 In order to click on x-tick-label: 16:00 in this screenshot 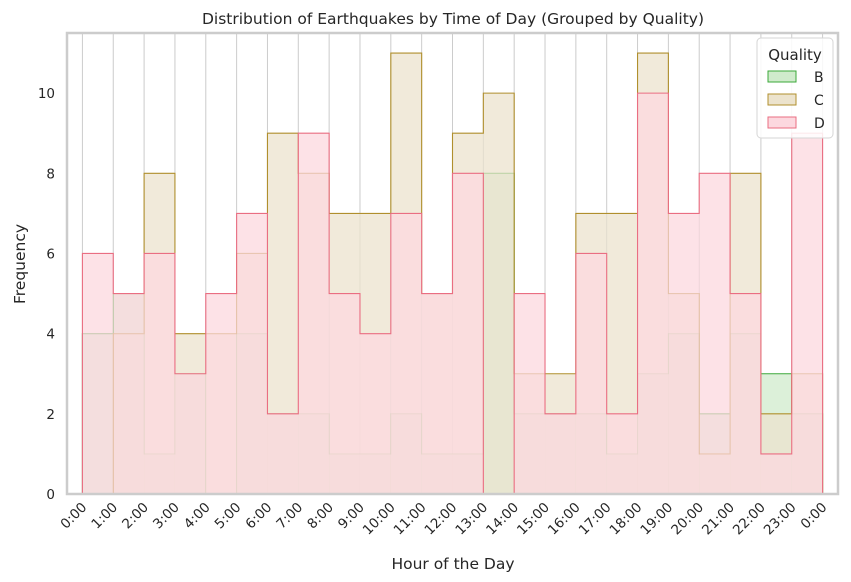, I will do `click(564, 519)`.